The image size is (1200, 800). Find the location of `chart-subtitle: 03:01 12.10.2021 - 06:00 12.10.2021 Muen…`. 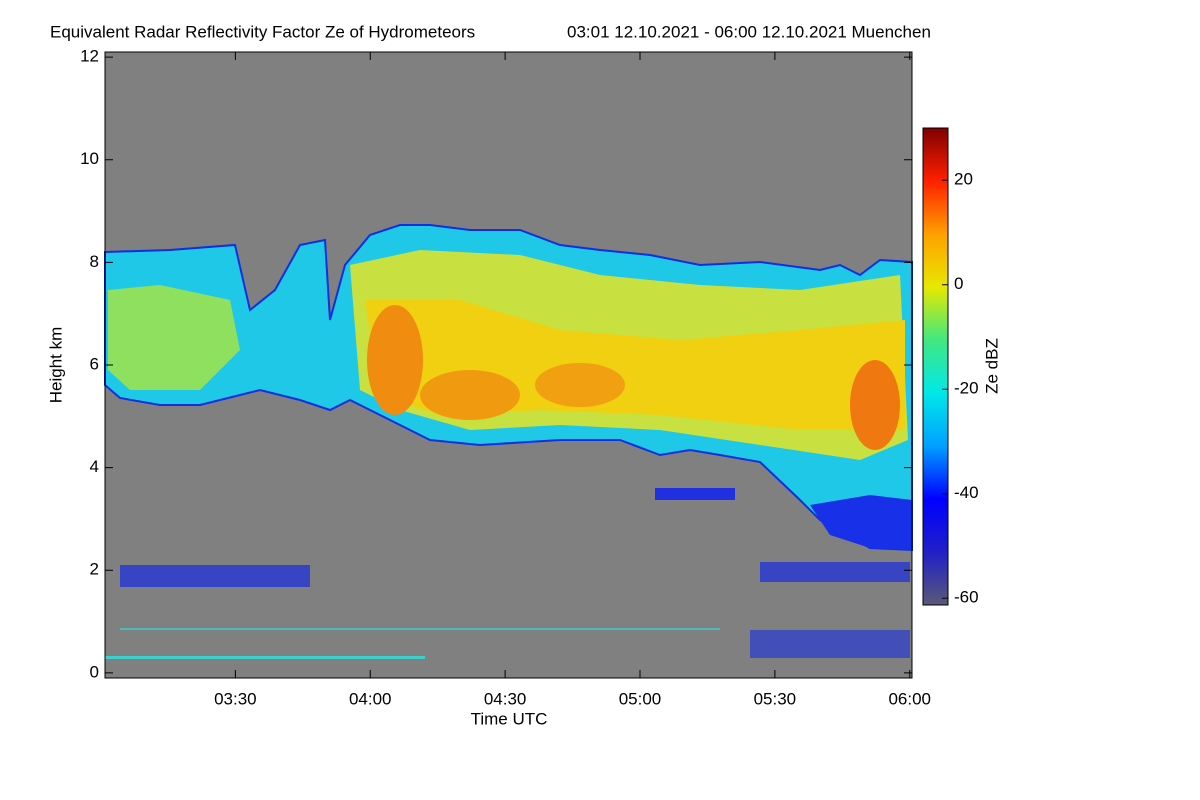

chart-subtitle: 03:01 12.10.2021 - 06:00 12.10.2021 Muen… is located at coordinates (749, 31).